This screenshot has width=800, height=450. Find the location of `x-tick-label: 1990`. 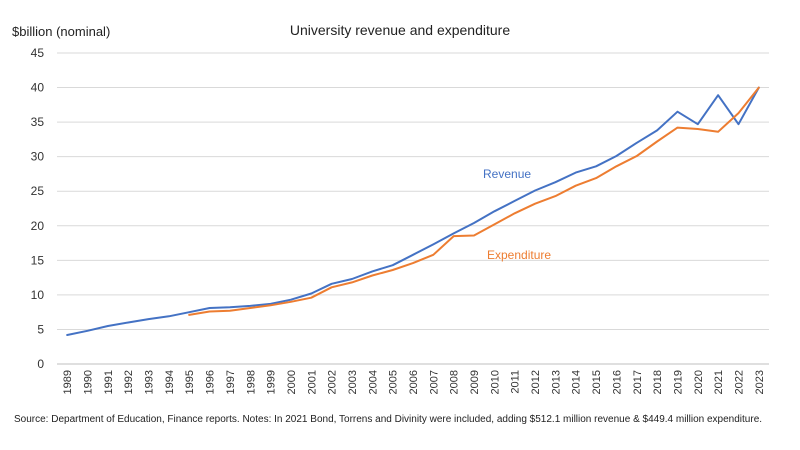

x-tick-label: 1990 is located at coordinates (89, 382).